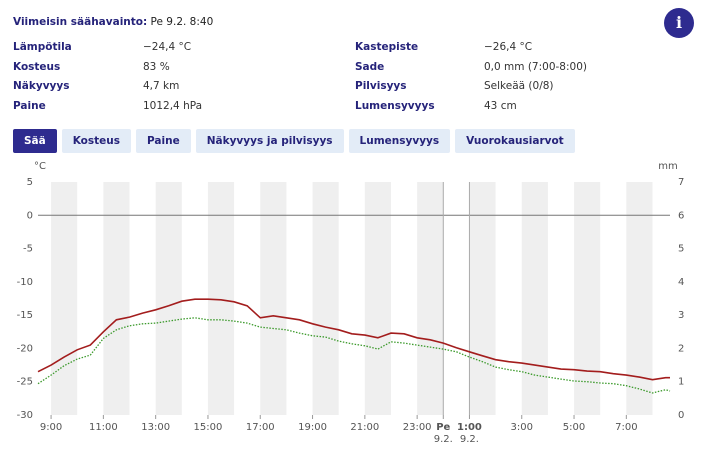 The image size is (706, 450). I want to click on y2-tick-label: 0, so click(681, 415).